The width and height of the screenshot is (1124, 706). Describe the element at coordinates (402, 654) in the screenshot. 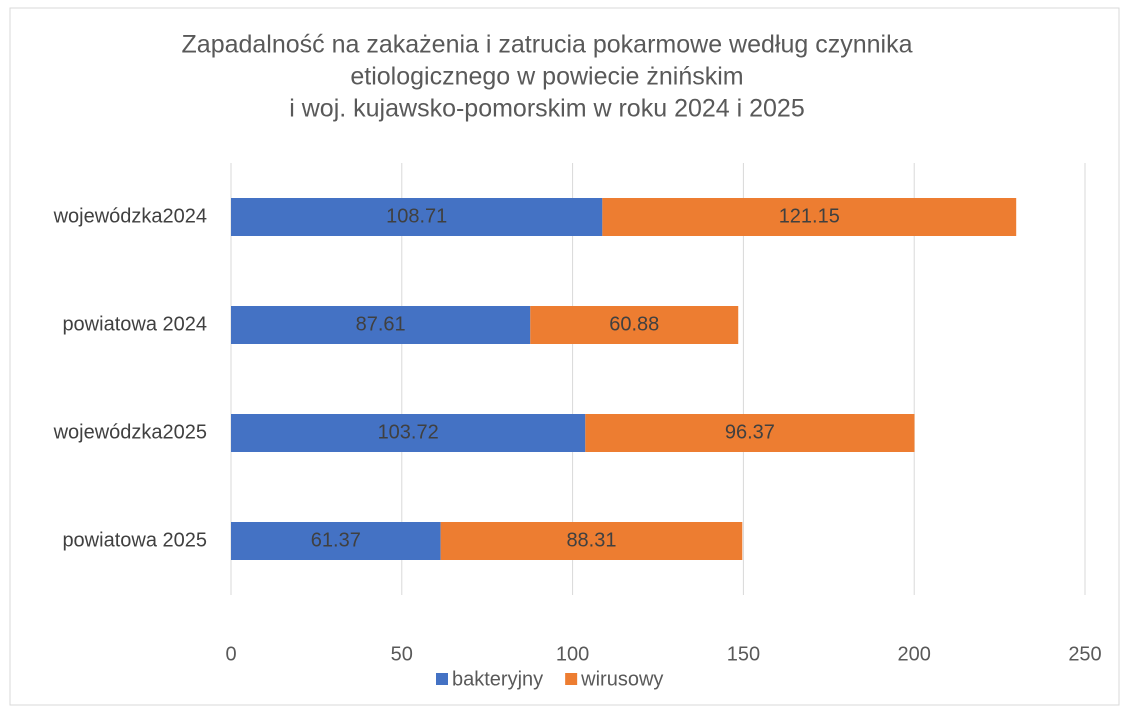

I see `x-tick-label: 50` at that location.